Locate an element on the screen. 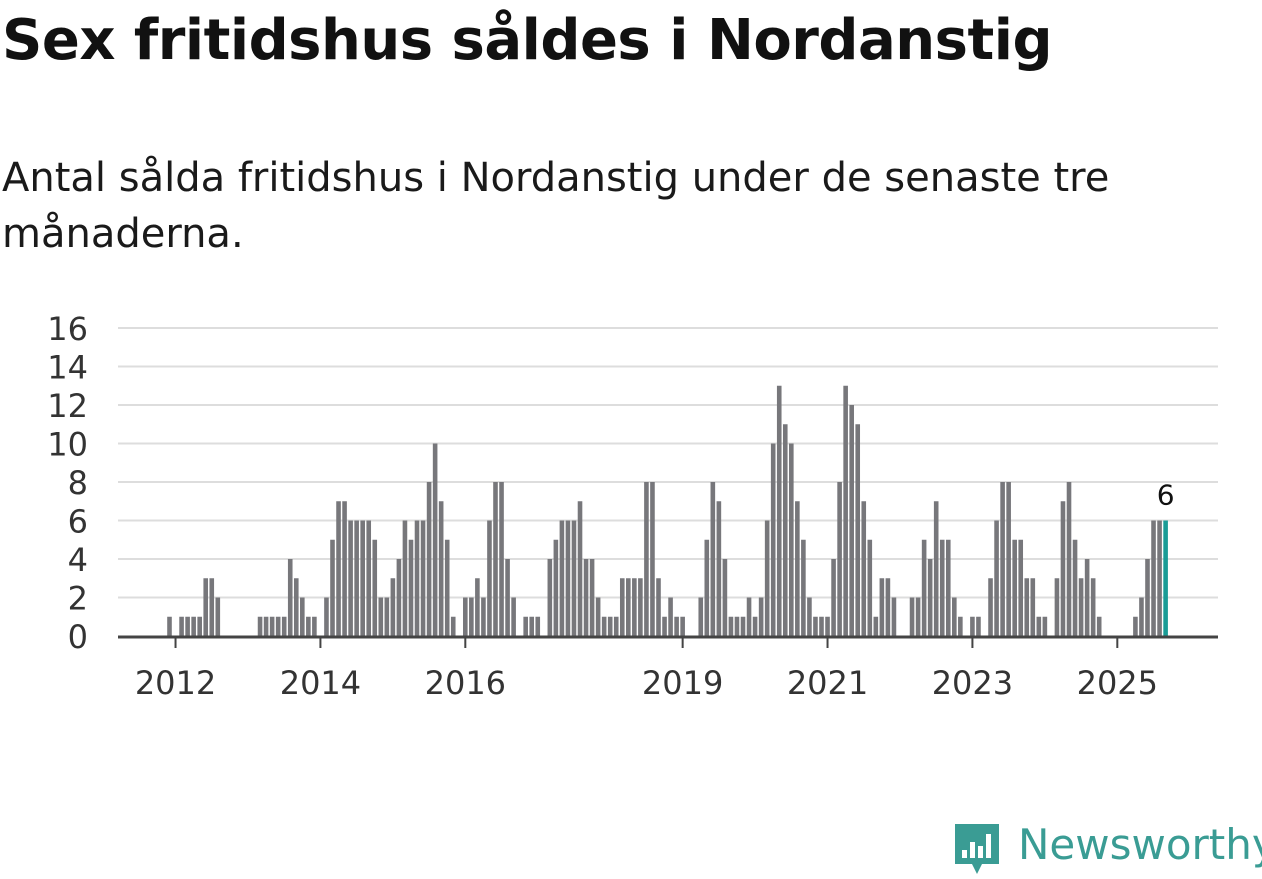 This screenshot has width=1262, height=879. y-tick-label: 4 is located at coordinates (78, 560).